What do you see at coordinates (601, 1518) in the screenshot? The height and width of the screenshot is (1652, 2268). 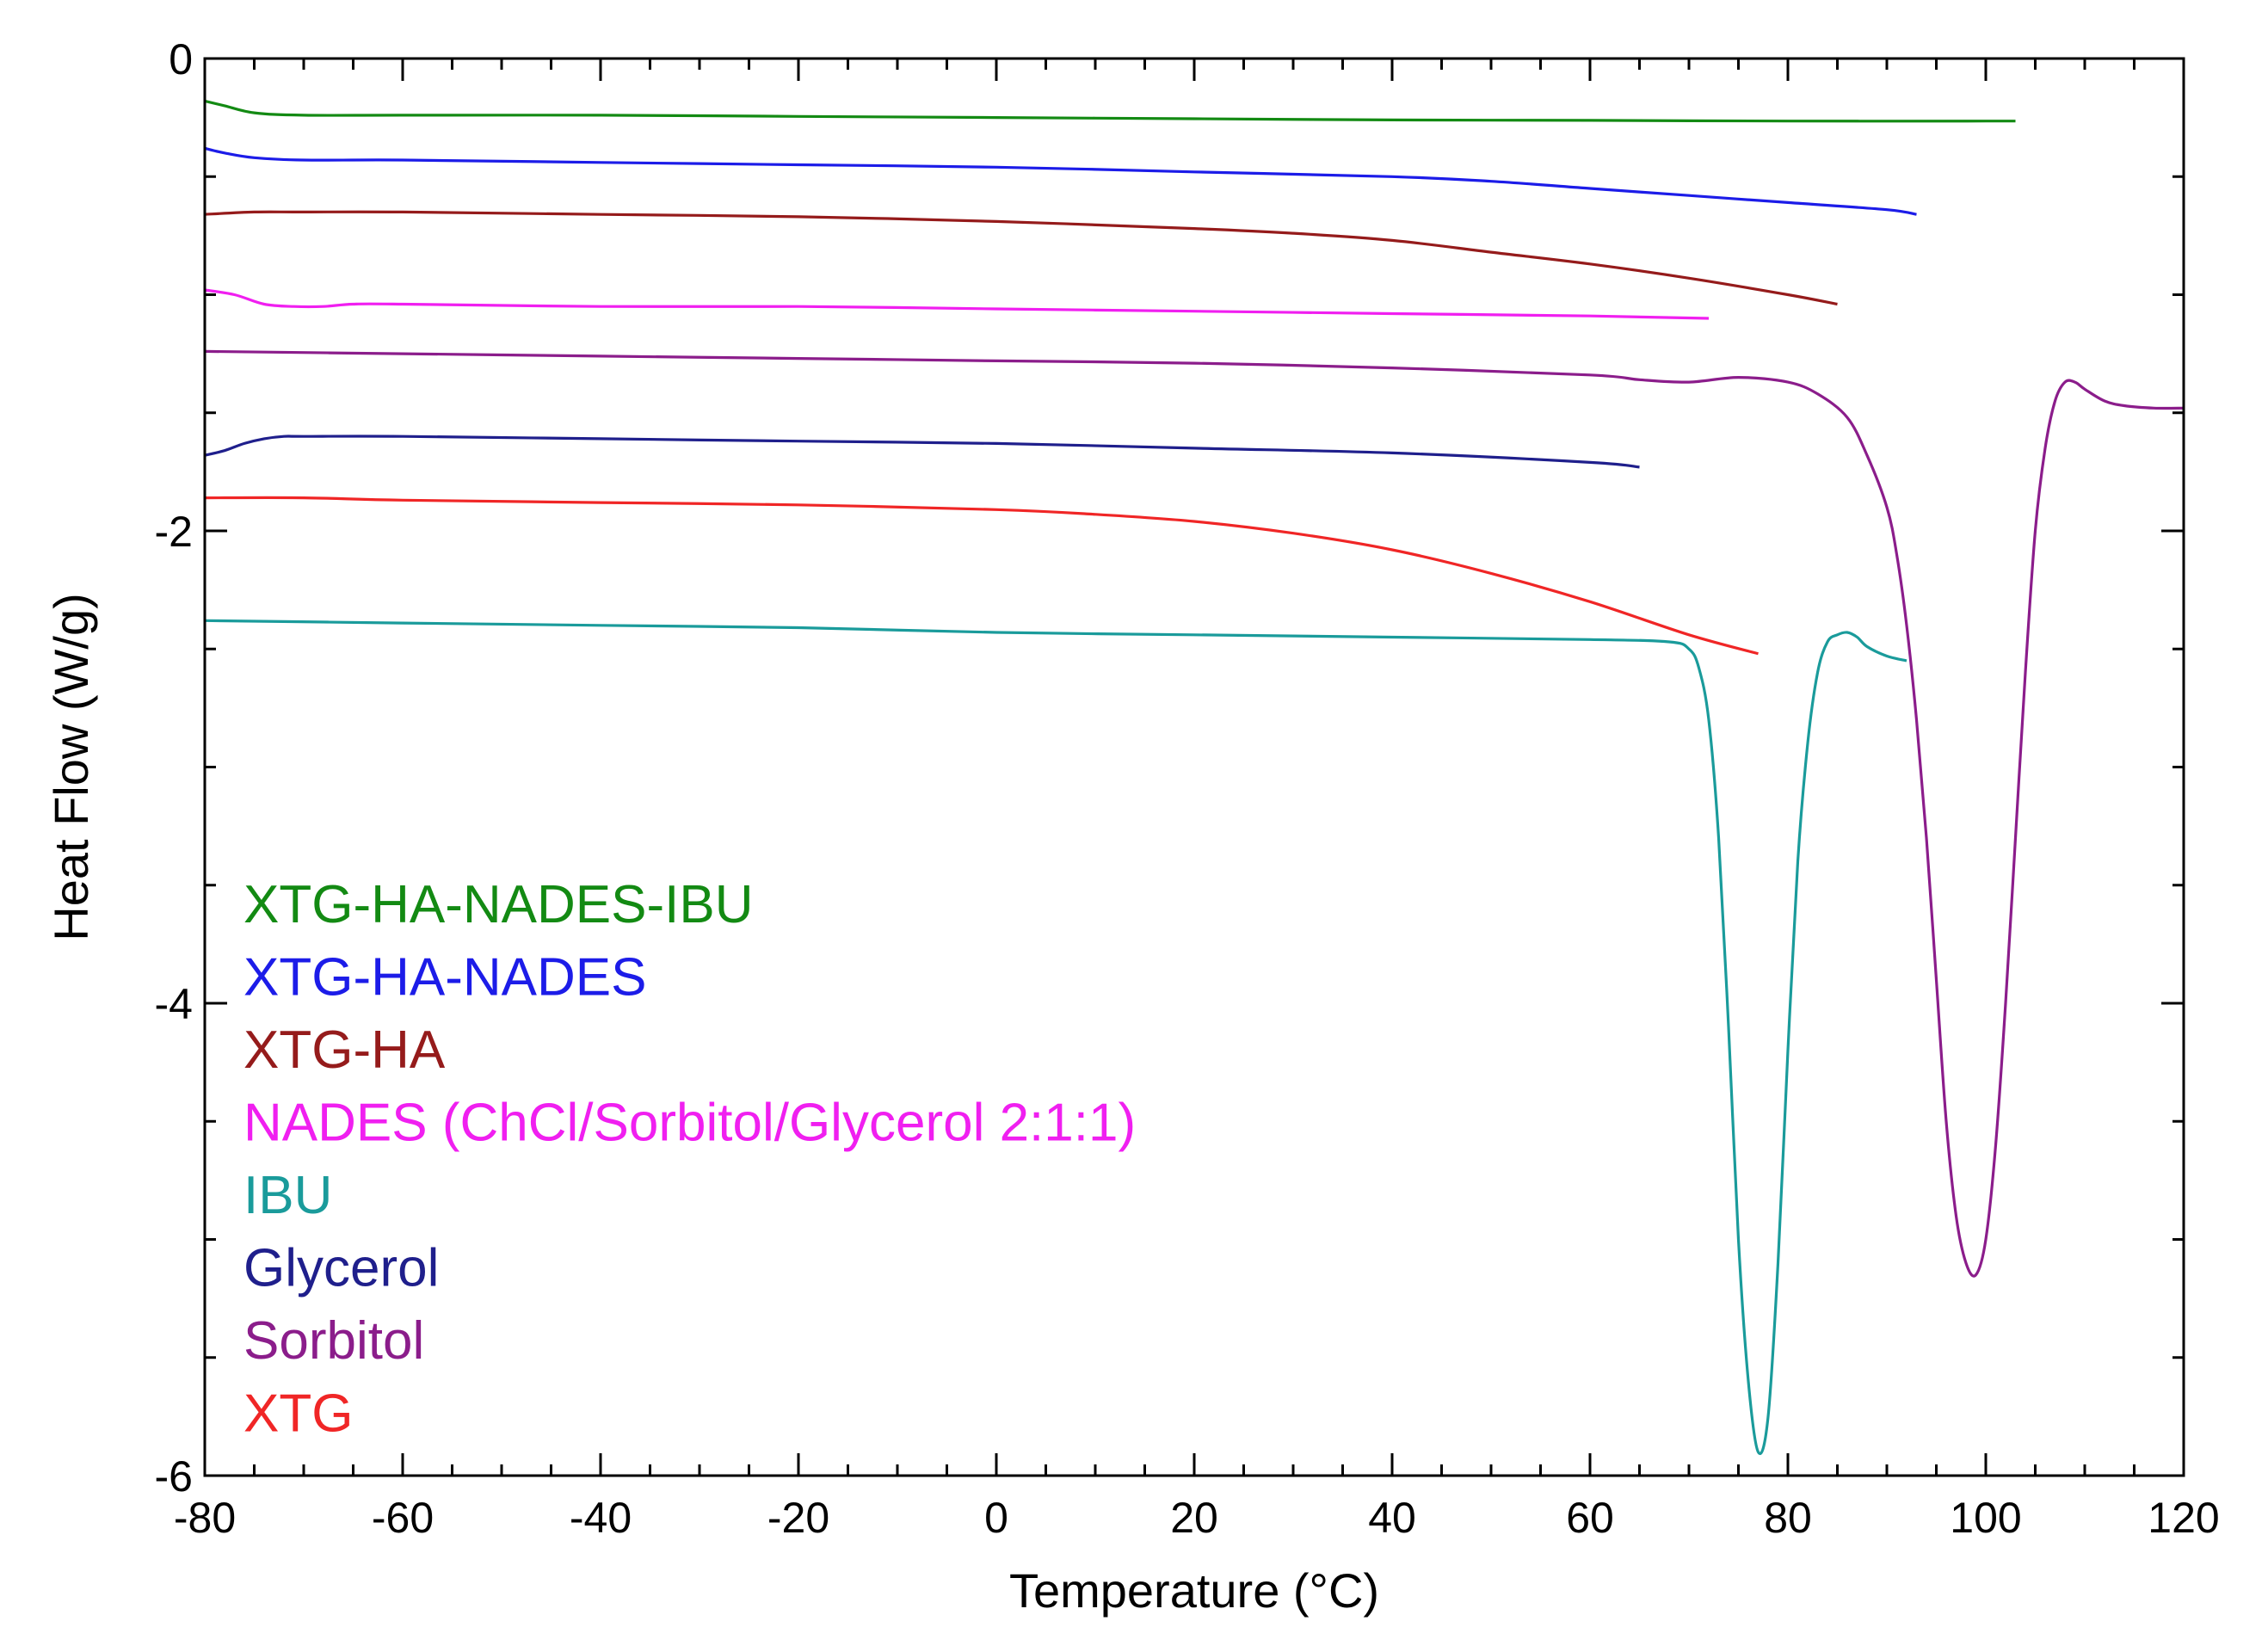 I see `x-tick-label: -40` at bounding box center [601, 1518].